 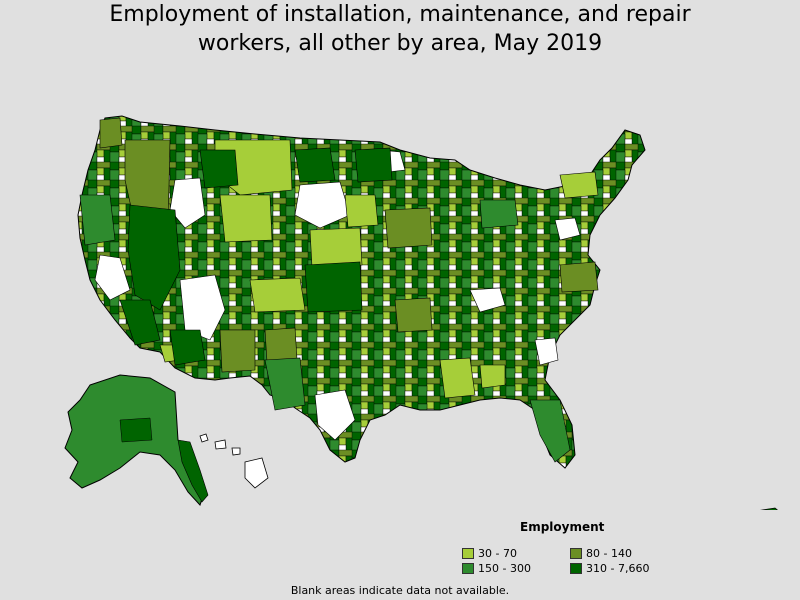 I want to click on legend-item-150-300: 150 - 300, so click(x=496, y=568).